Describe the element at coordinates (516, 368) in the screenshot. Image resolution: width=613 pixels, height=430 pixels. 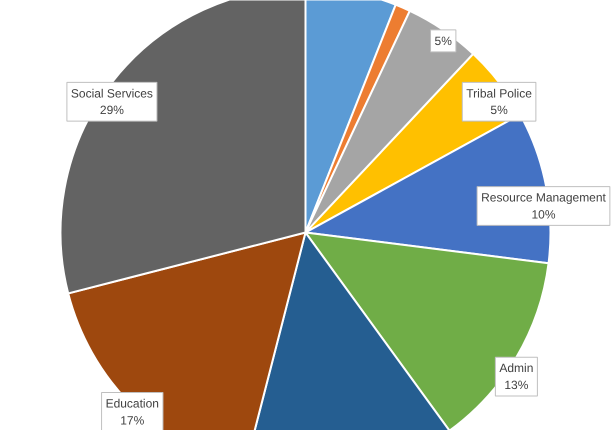
I see `slice-label: Admin` at that location.